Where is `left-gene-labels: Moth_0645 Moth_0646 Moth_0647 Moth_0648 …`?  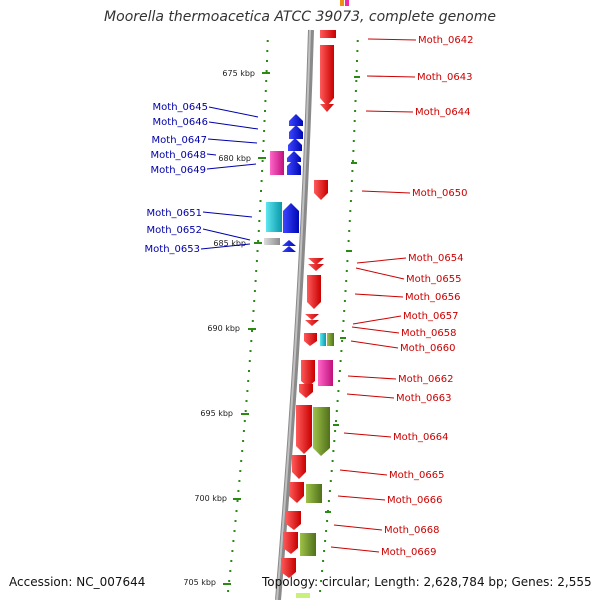 left-gene-labels: Moth_0645 Moth_0646 Moth_0647 Moth_0648 … is located at coordinates (202, 178).